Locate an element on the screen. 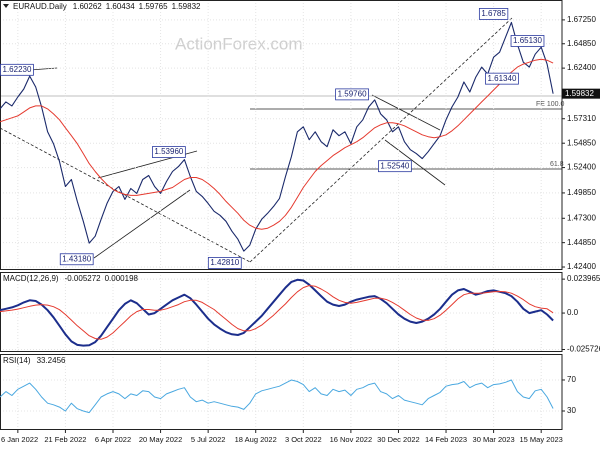 The height and width of the screenshot is (450, 600). header-marker is located at coordinates (6, 6).